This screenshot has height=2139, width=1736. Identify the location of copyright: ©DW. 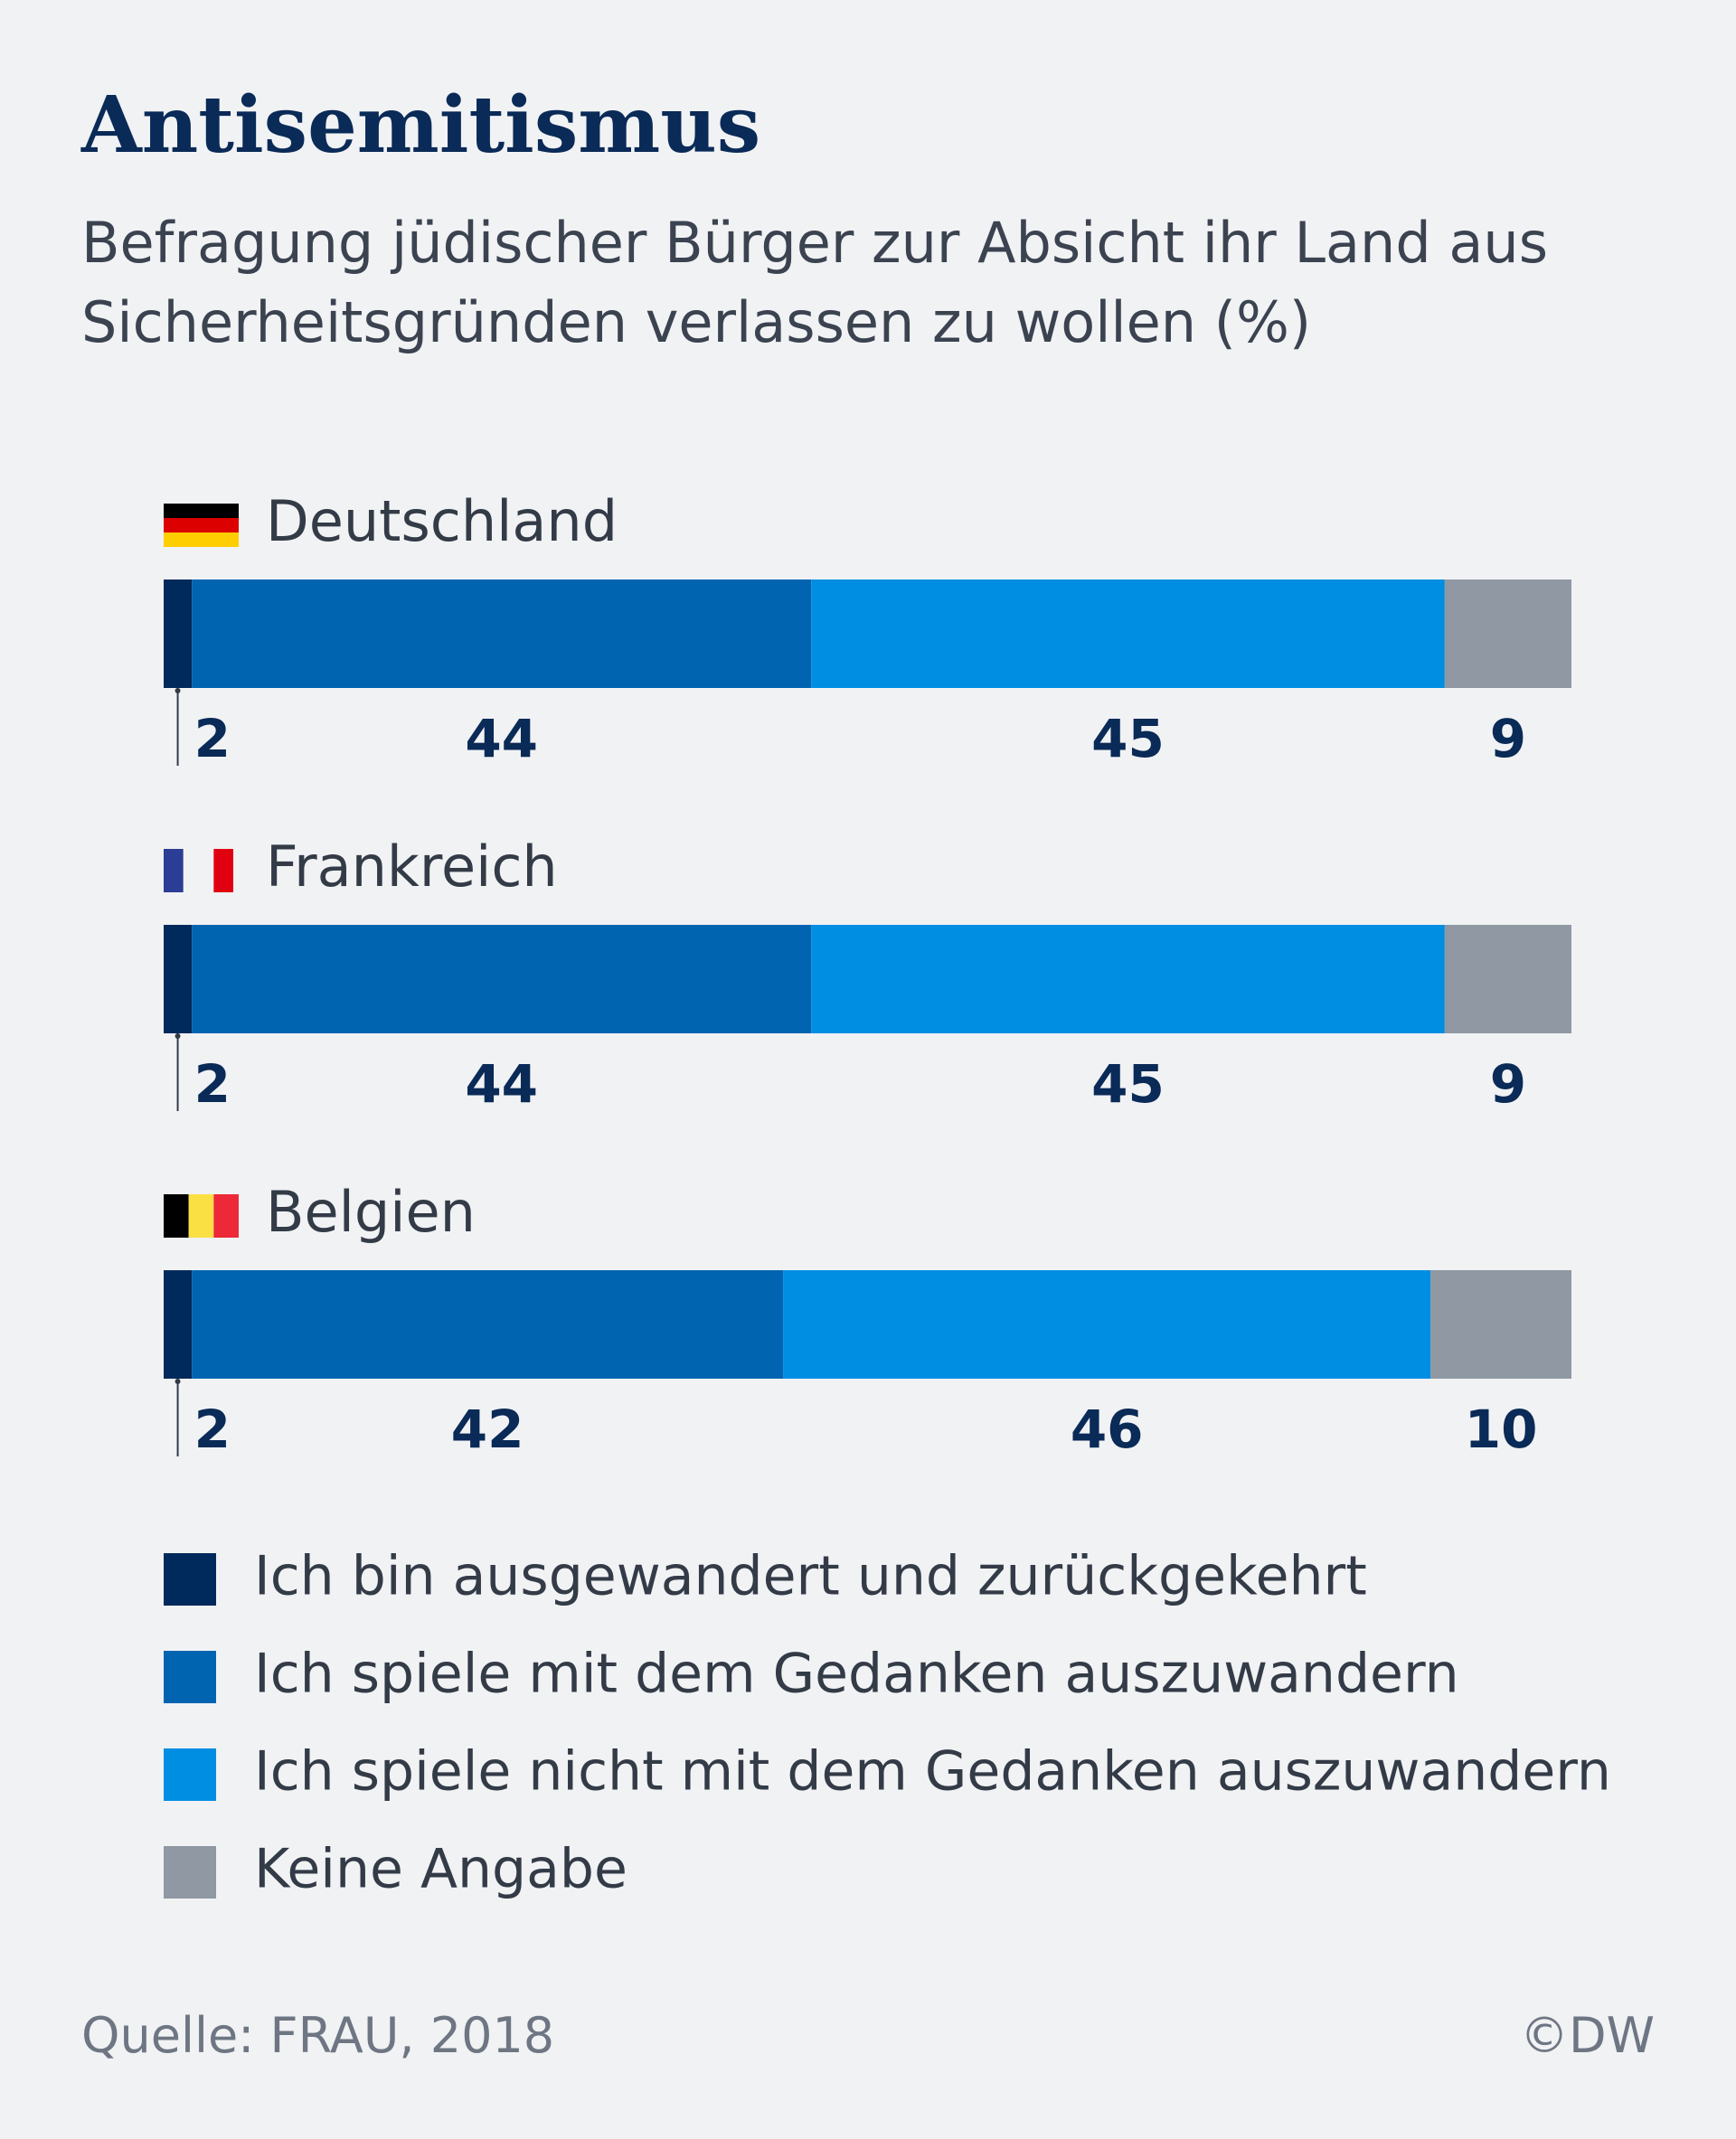
(1588, 2035).